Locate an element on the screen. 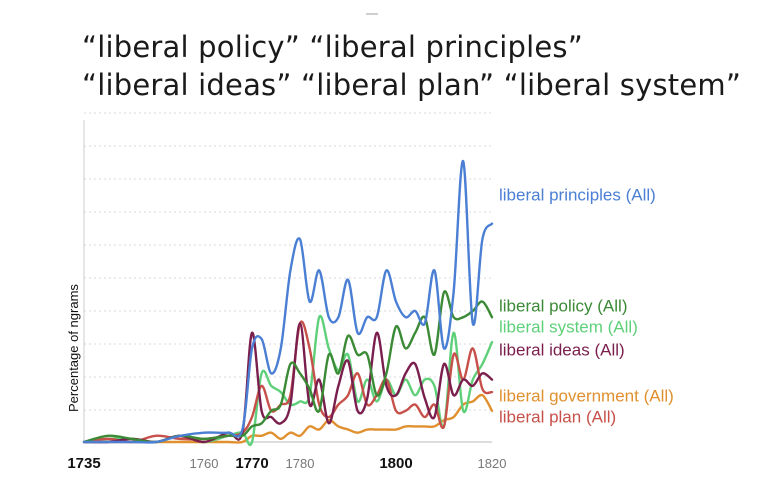  x-tick-label: 1735 is located at coordinates (83, 463).